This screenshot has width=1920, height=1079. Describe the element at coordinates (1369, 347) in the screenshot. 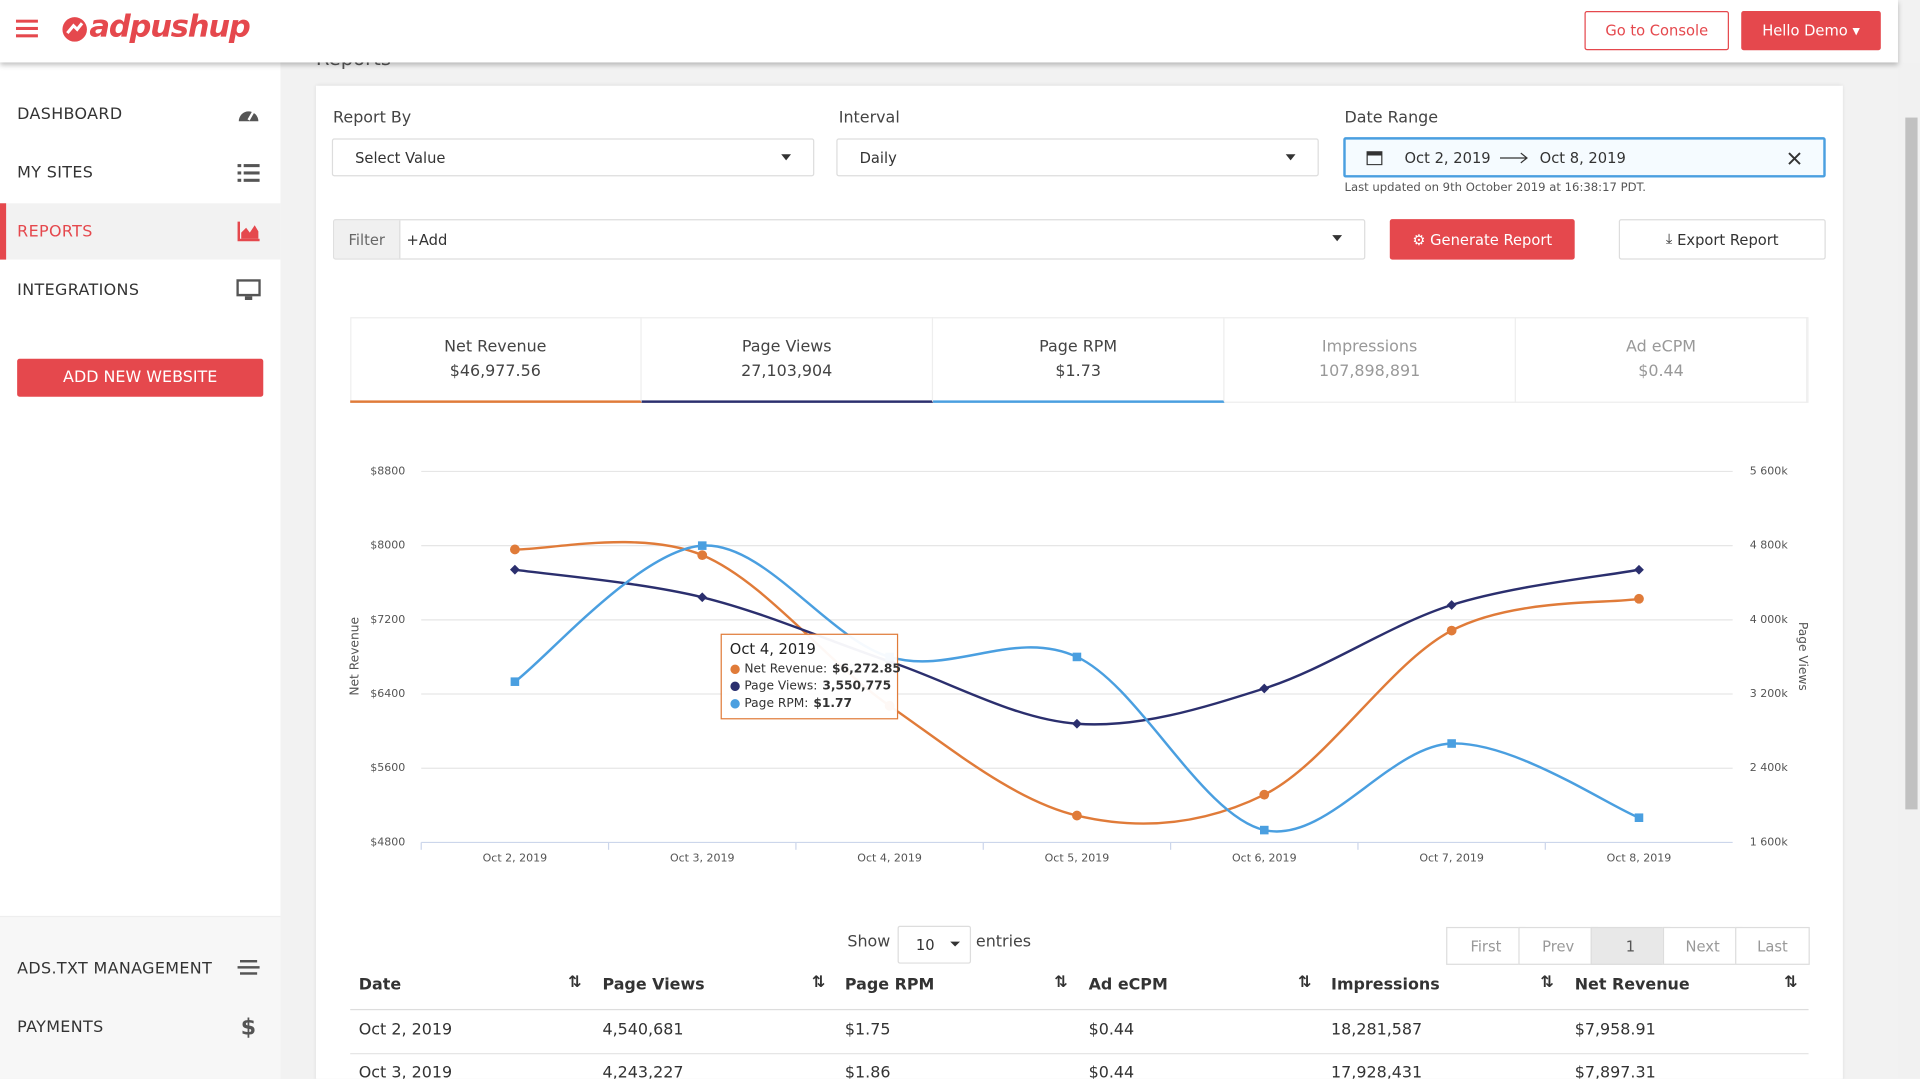

I see `metric-name: Impressions` at that location.